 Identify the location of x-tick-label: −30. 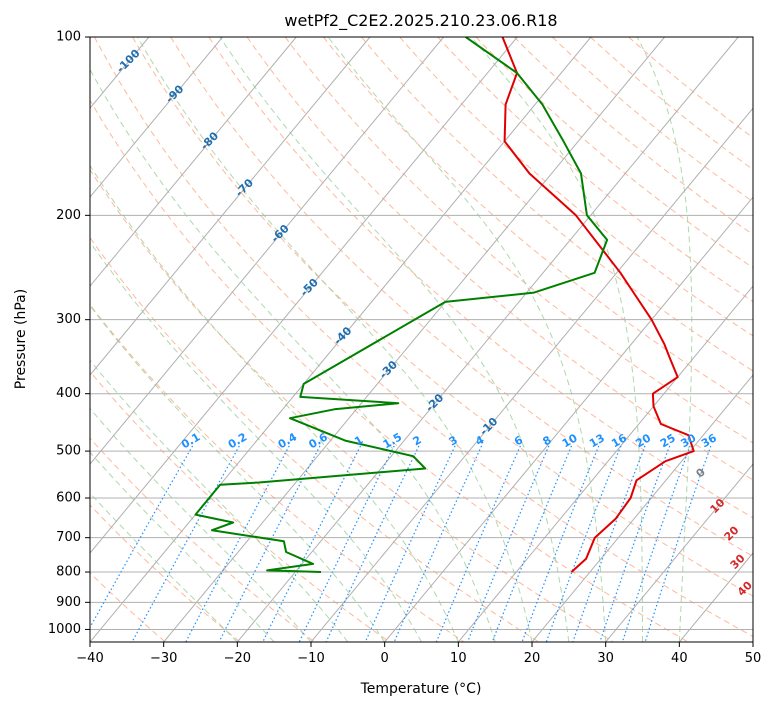
(163, 658).